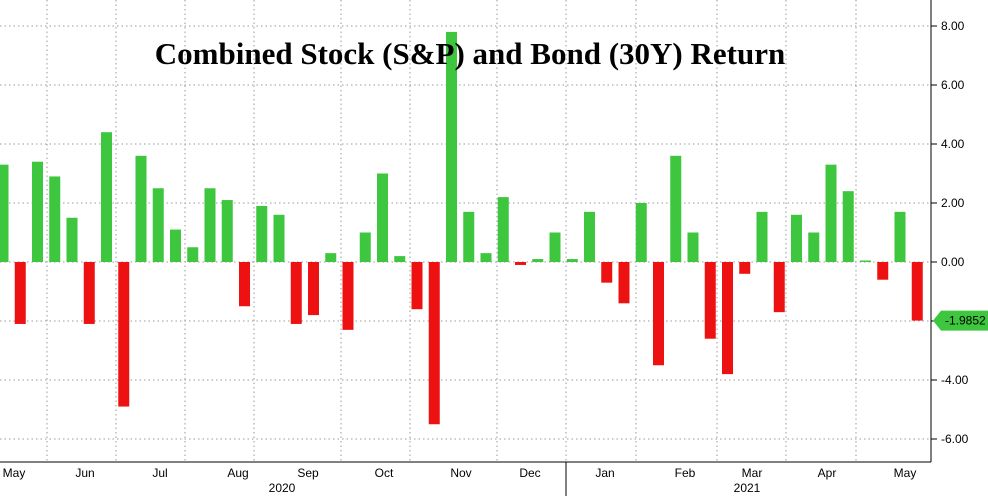 The width and height of the screenshot is (988, 496). What do you see at coordinates (953, 26) in the screenshot?
I see `y-tick-label-0: 8.00` at bounding box center [953, 26].